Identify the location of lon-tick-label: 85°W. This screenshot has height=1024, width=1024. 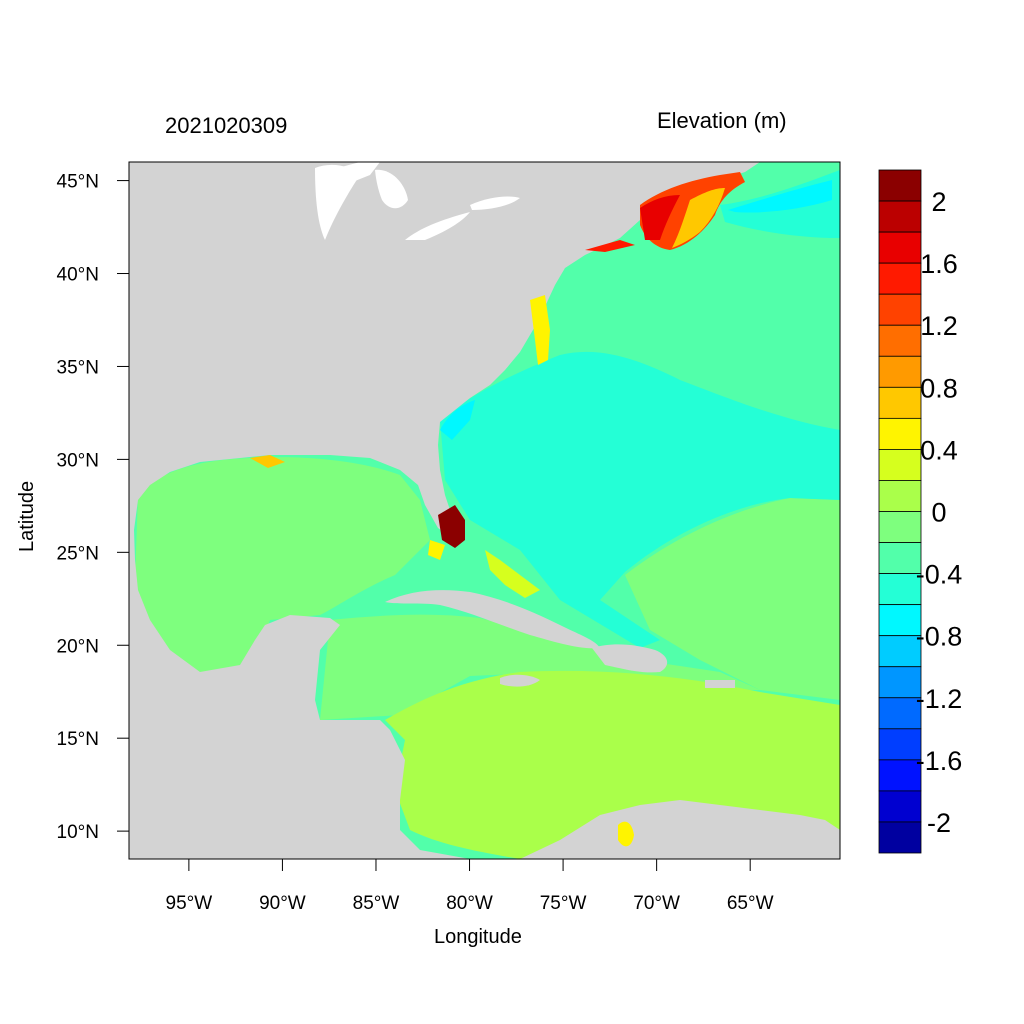
(376, 903).